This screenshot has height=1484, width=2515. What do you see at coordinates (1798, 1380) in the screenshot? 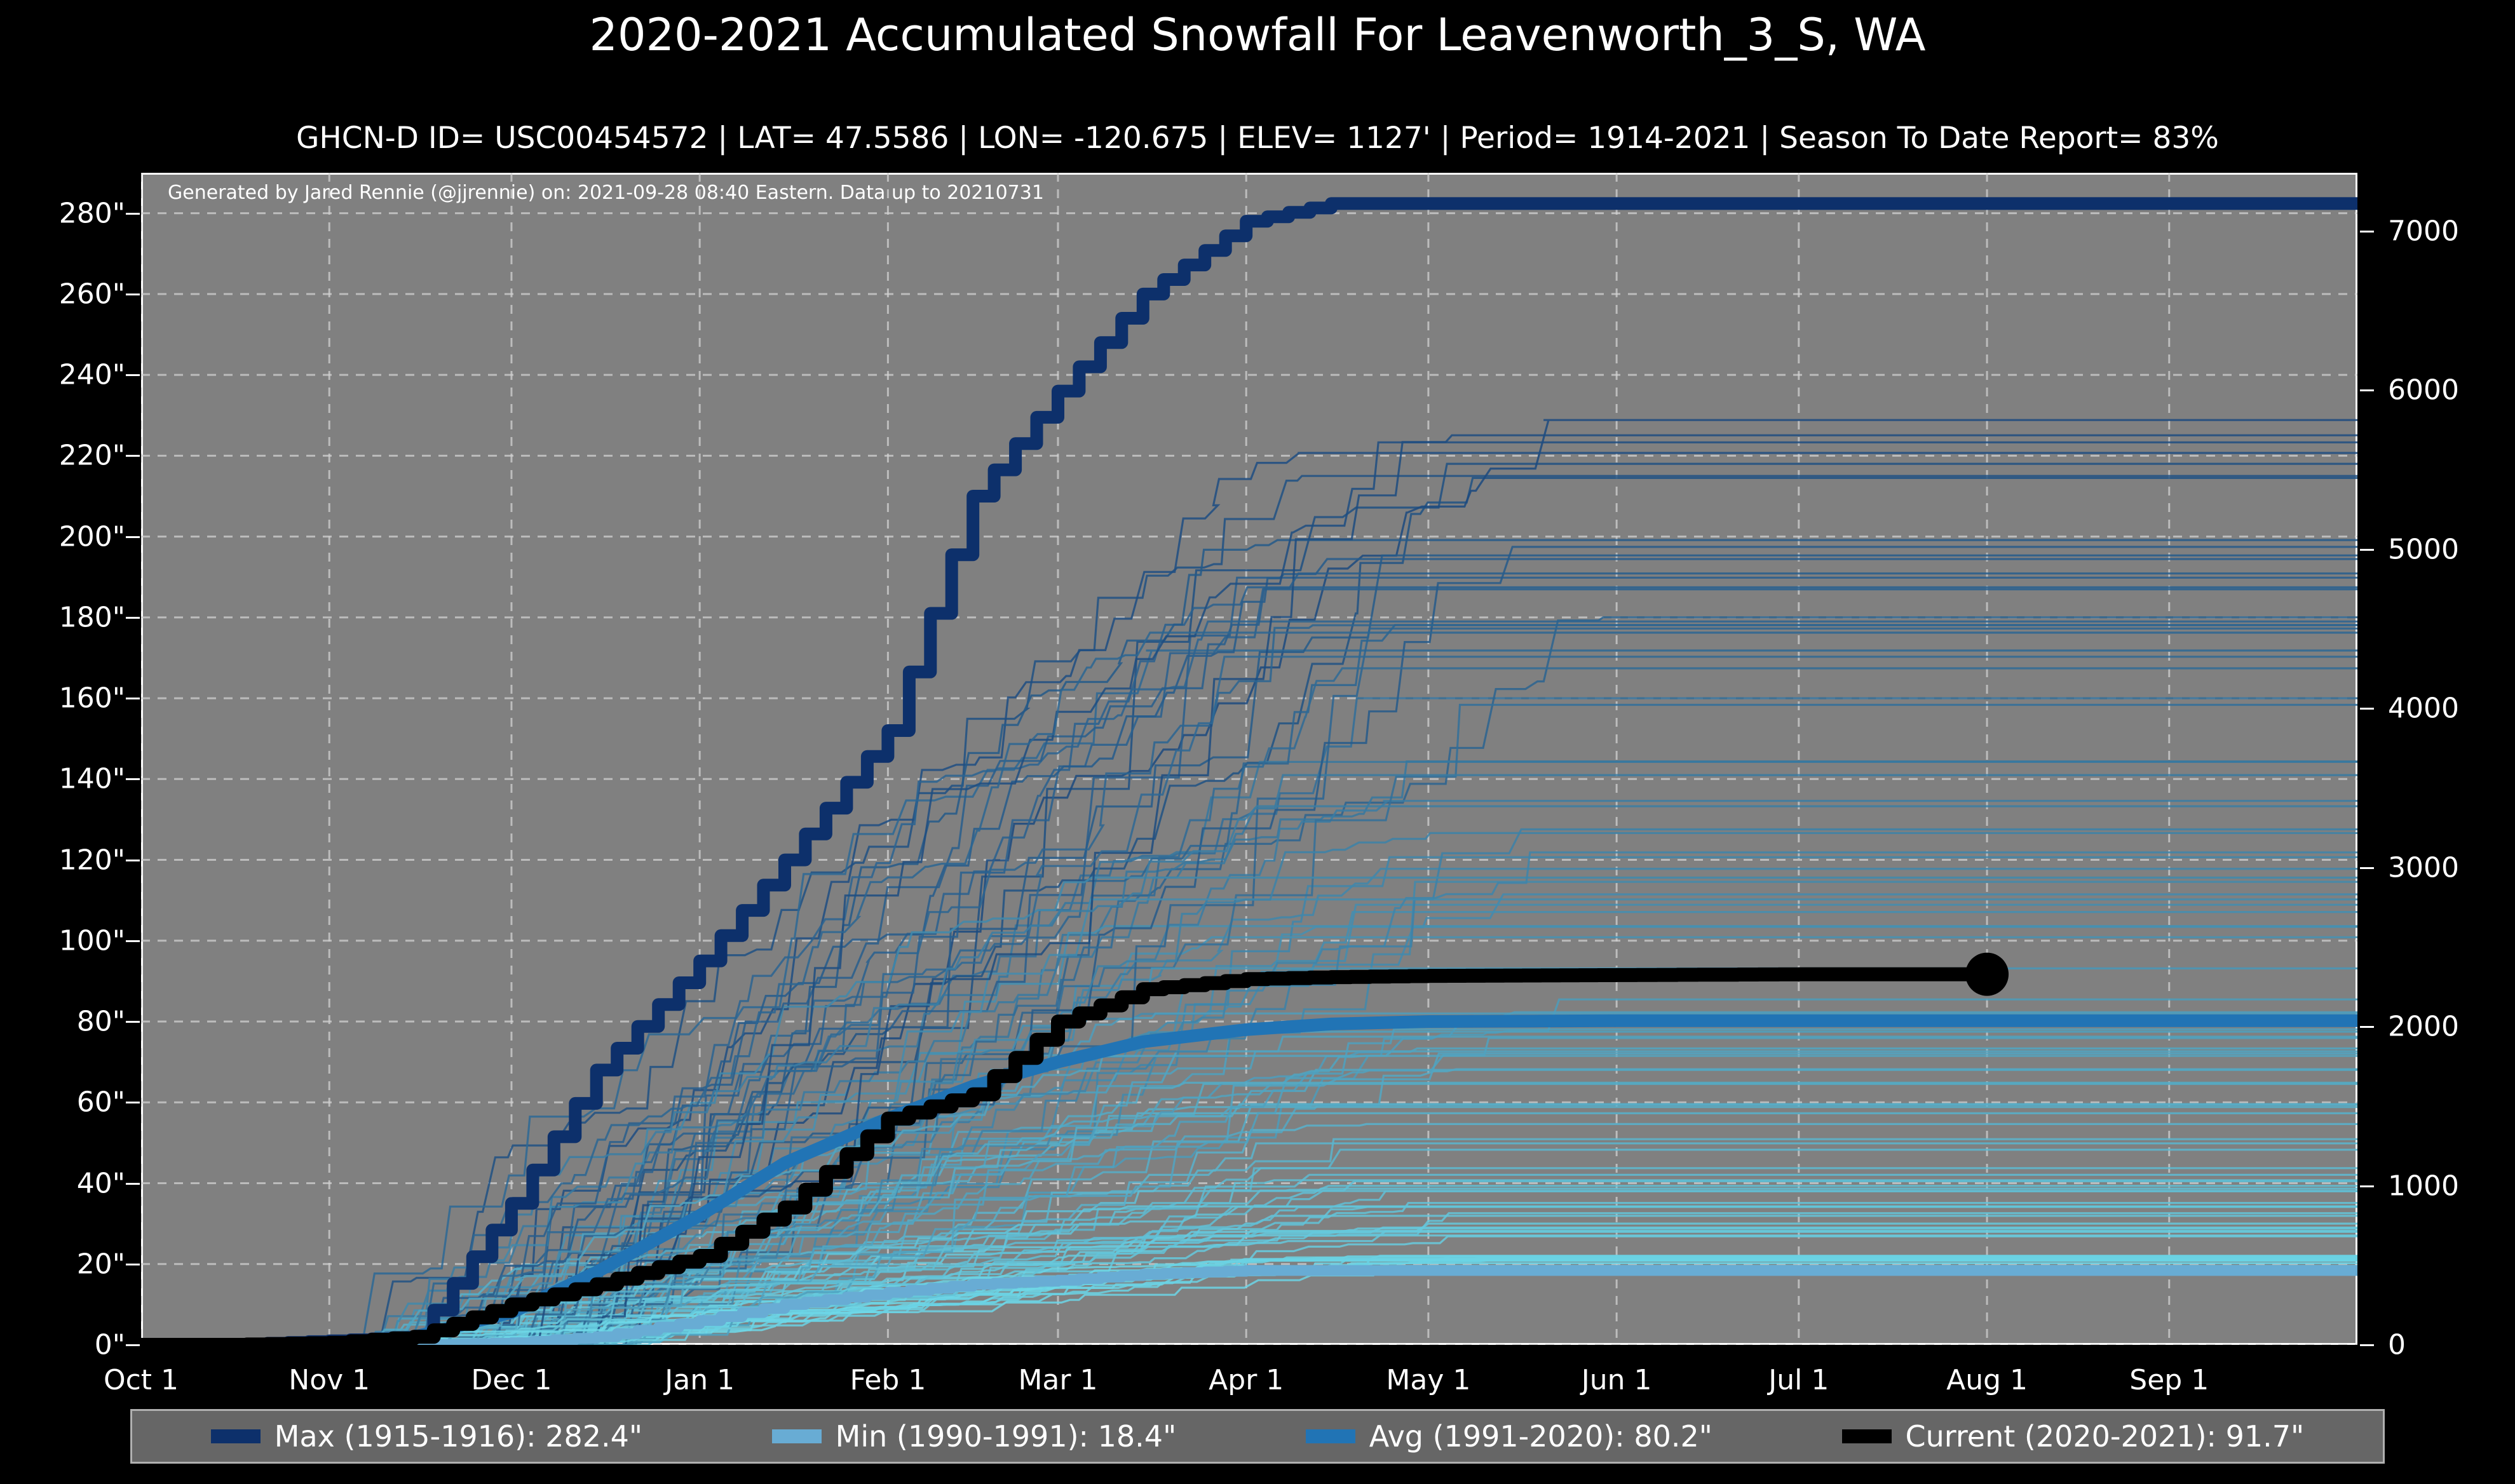
I see `x-axis-tick: Jul 1` at bounding box center [1798, 1380].